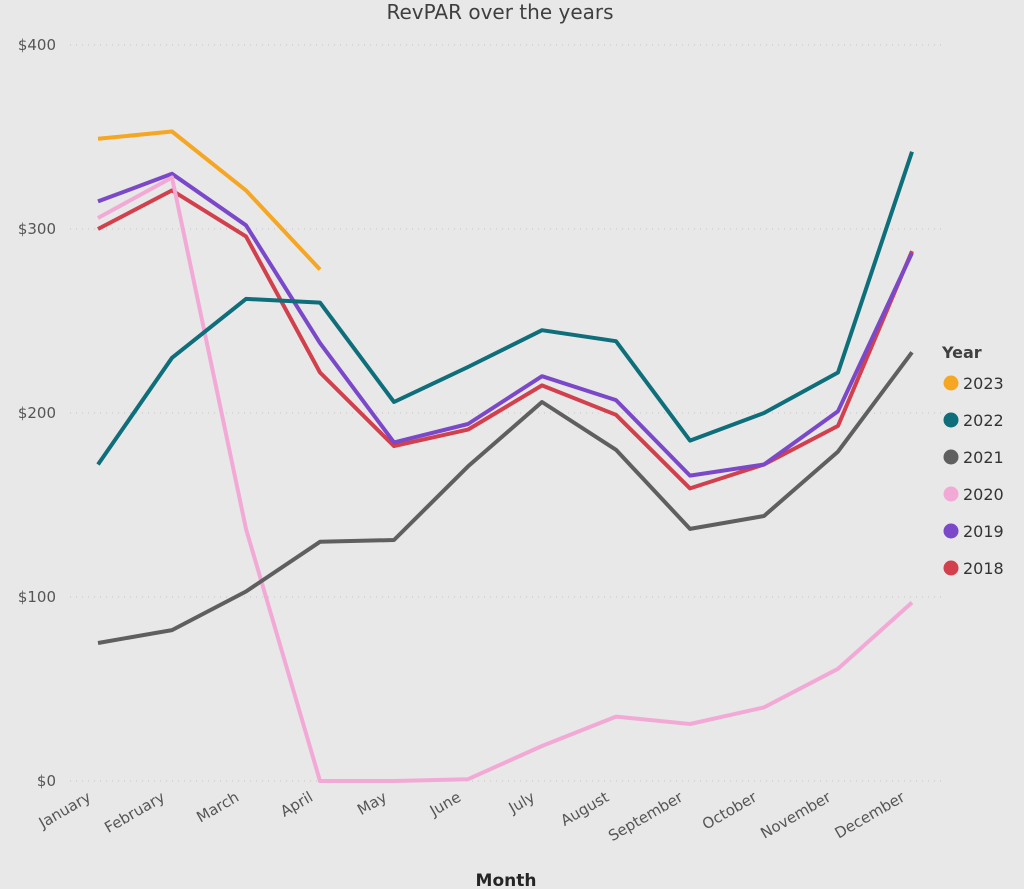 The image size is (1024, 889). What do you see at coordinates (646, 815) in the screenshot?
I see `x-tick-label: September` at bounding box center [646, 815].